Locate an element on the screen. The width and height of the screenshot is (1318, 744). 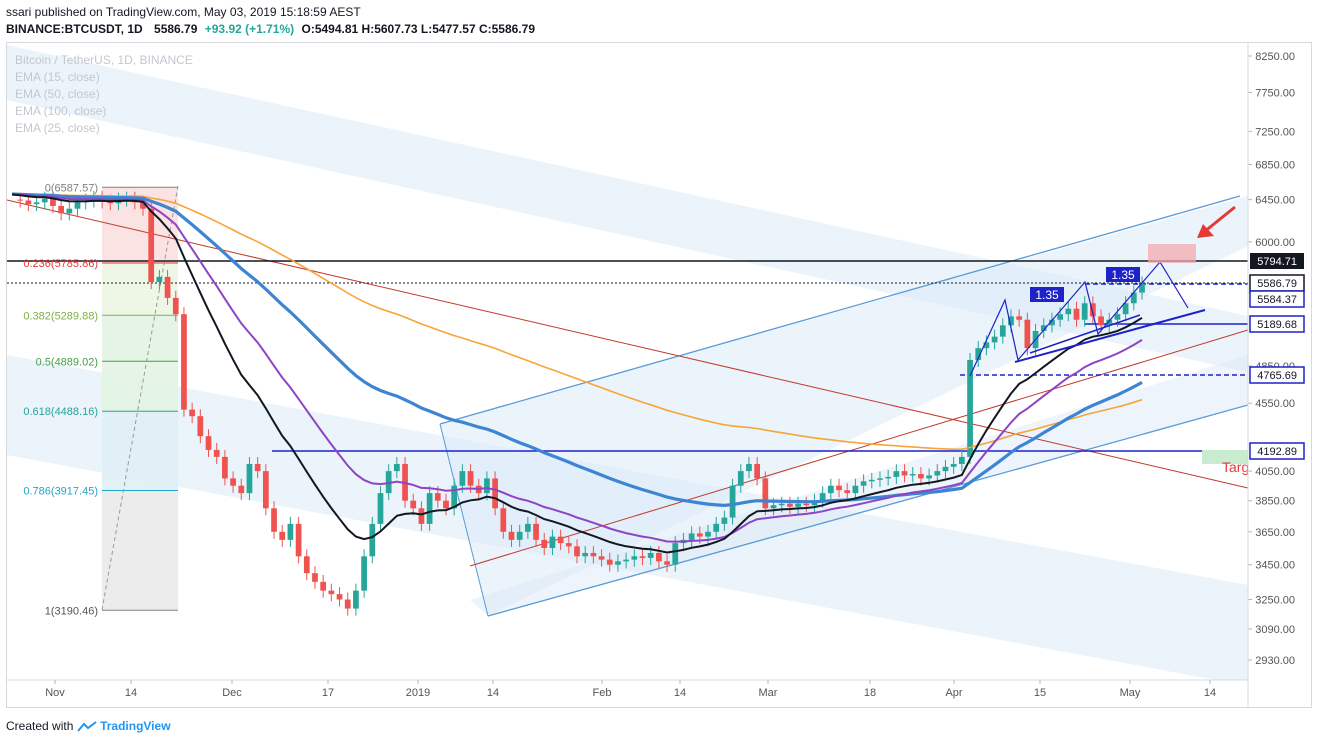
fib-trend-line is located at coordinates (140, 398).